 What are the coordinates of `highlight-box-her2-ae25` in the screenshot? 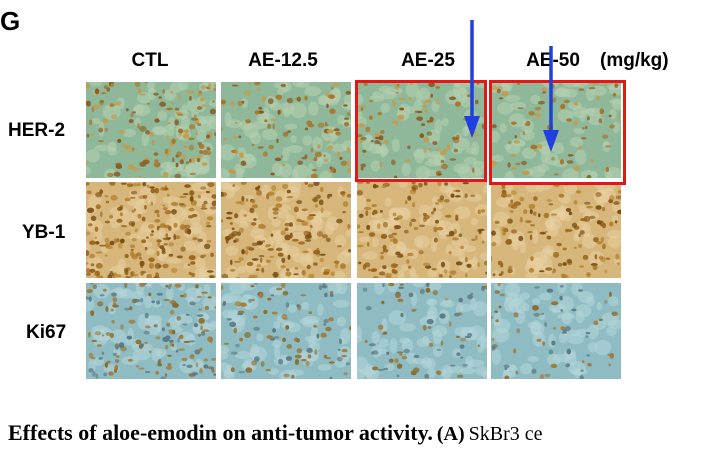 It's located at (421, 131).